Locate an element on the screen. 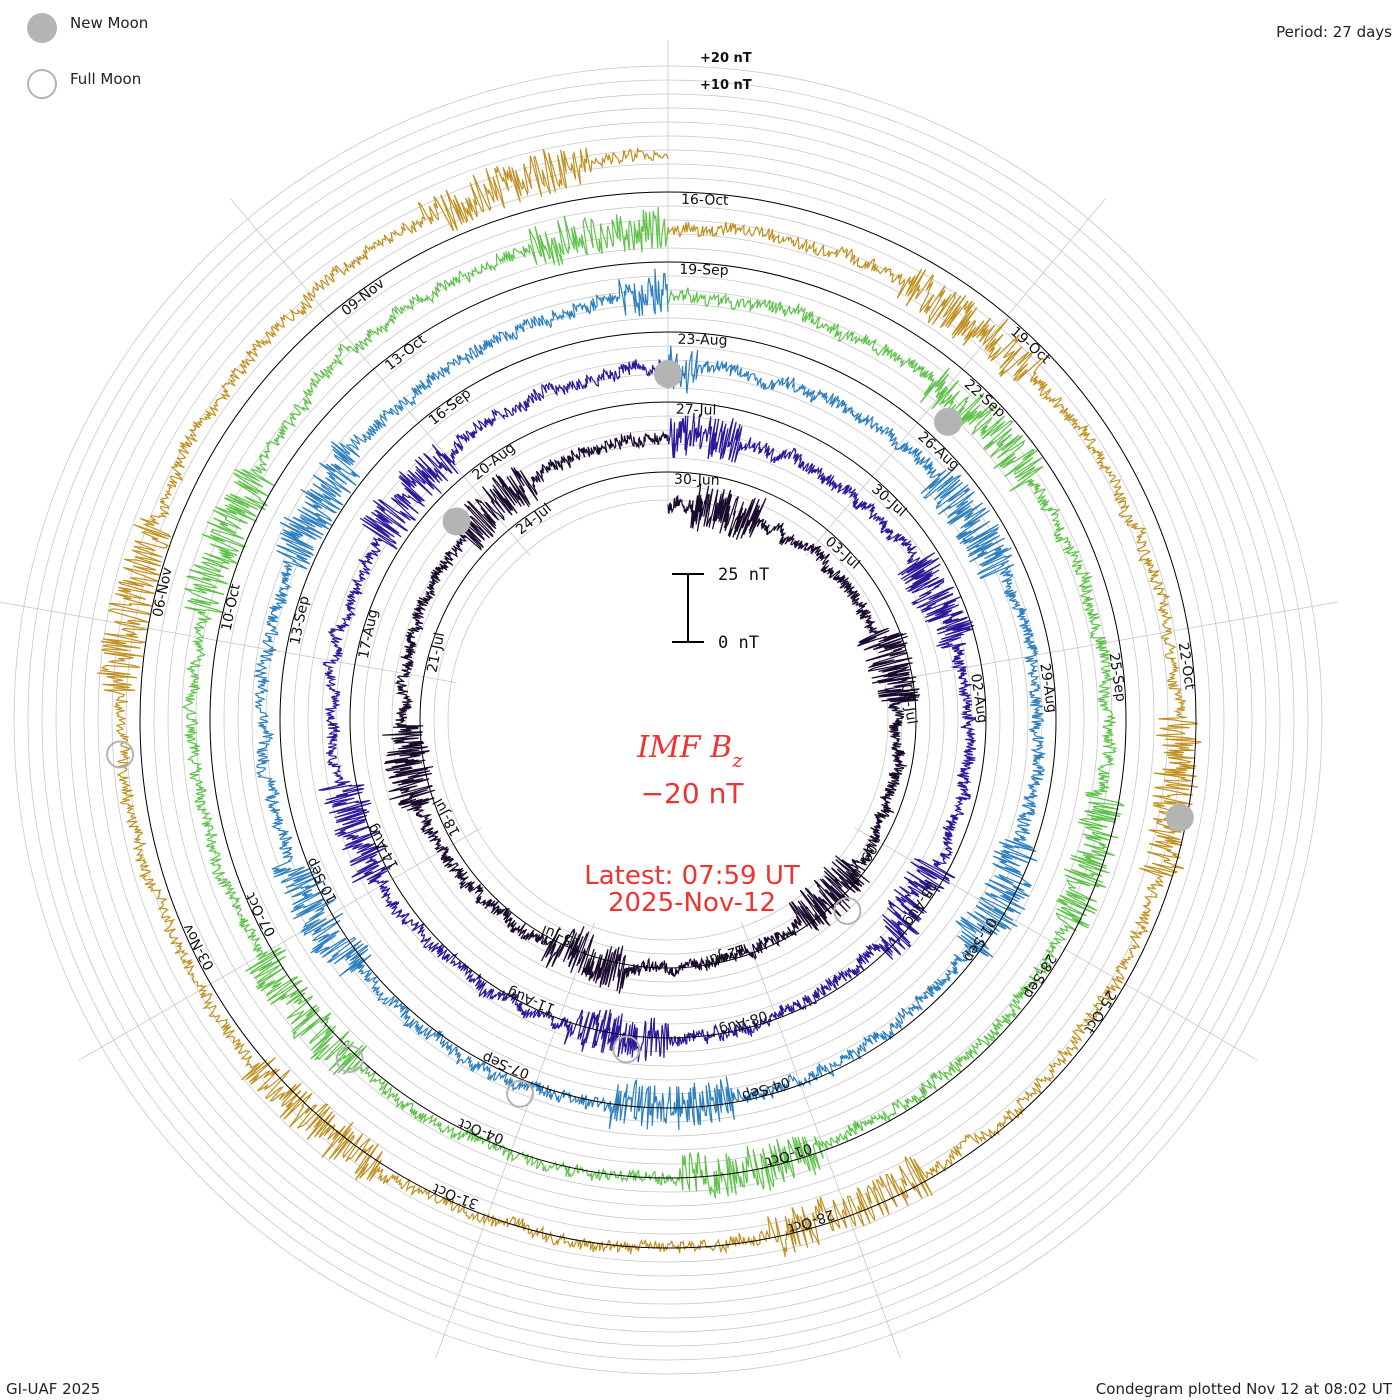  date-label: 13-Oct is located at coordinates (405, 353).